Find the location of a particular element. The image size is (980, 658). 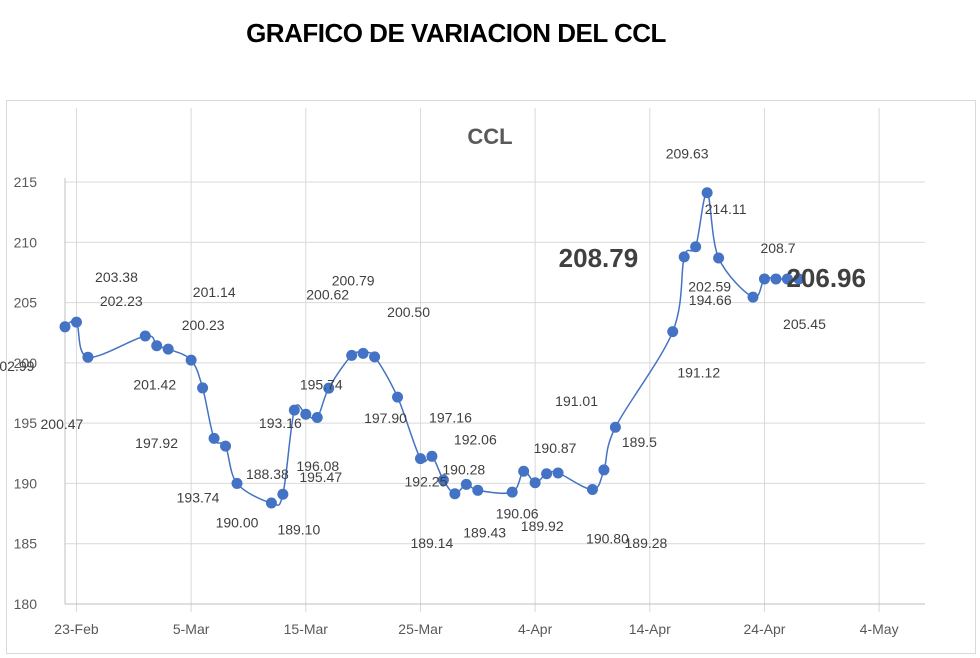

data-label: 208.7 is located at coordinates (777, 248).